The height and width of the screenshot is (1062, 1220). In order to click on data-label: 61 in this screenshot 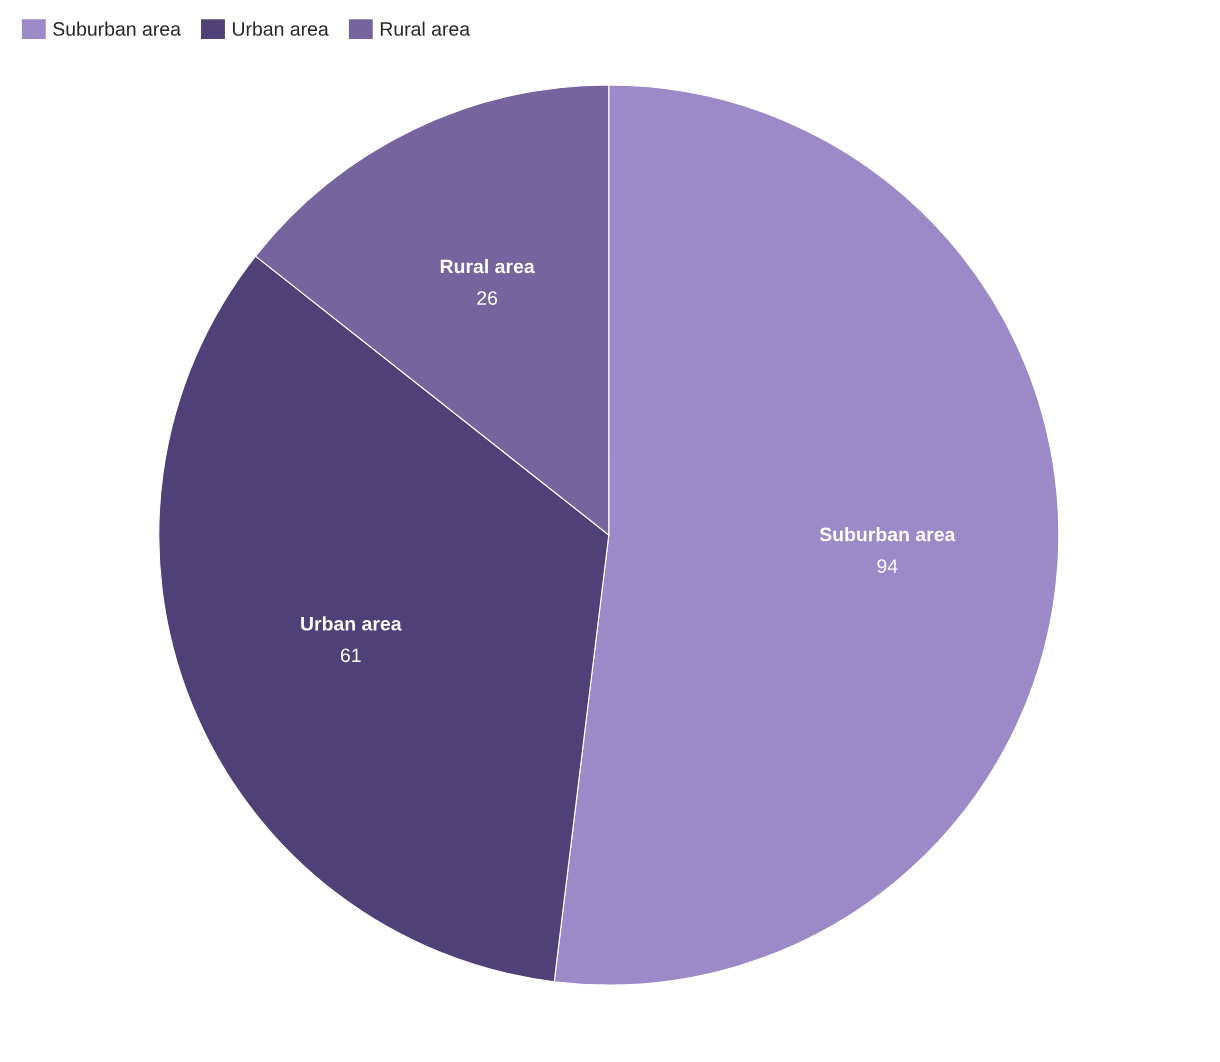, I will do `click(350, 655)`.